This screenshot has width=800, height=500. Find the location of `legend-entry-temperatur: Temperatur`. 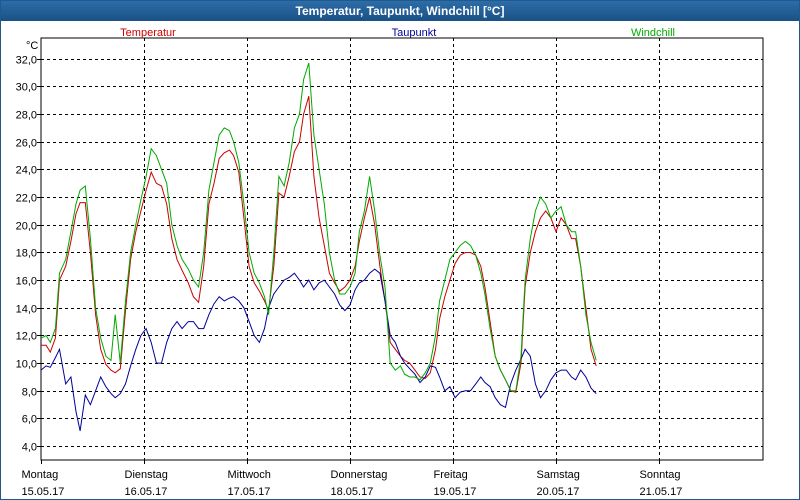

legend-entry-temperatur: Temperatur is located at coordinates (148, 33).